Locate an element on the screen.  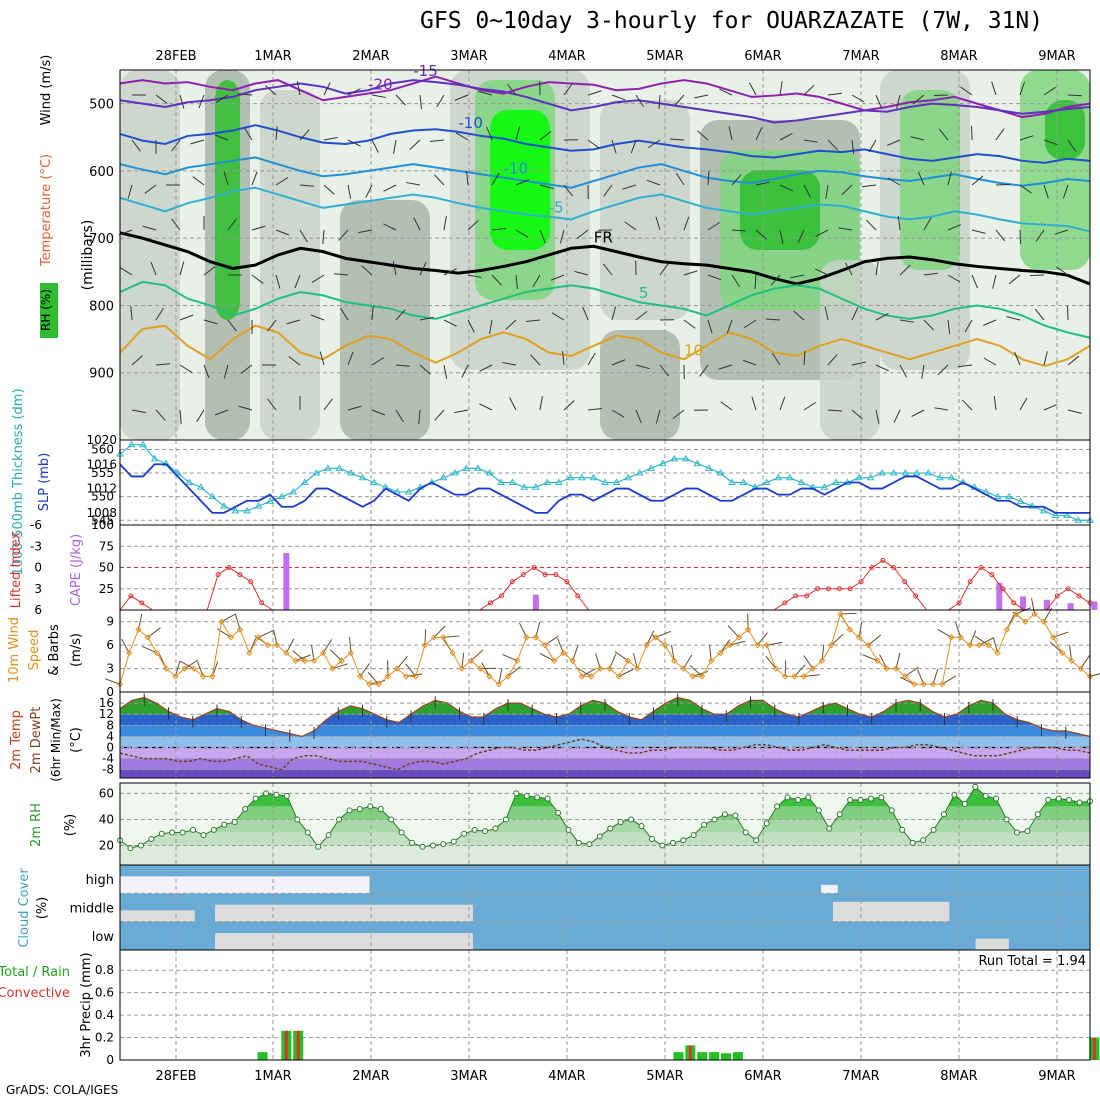
bottom-date-label: 6MAR is located at coordinates (762, 1076).